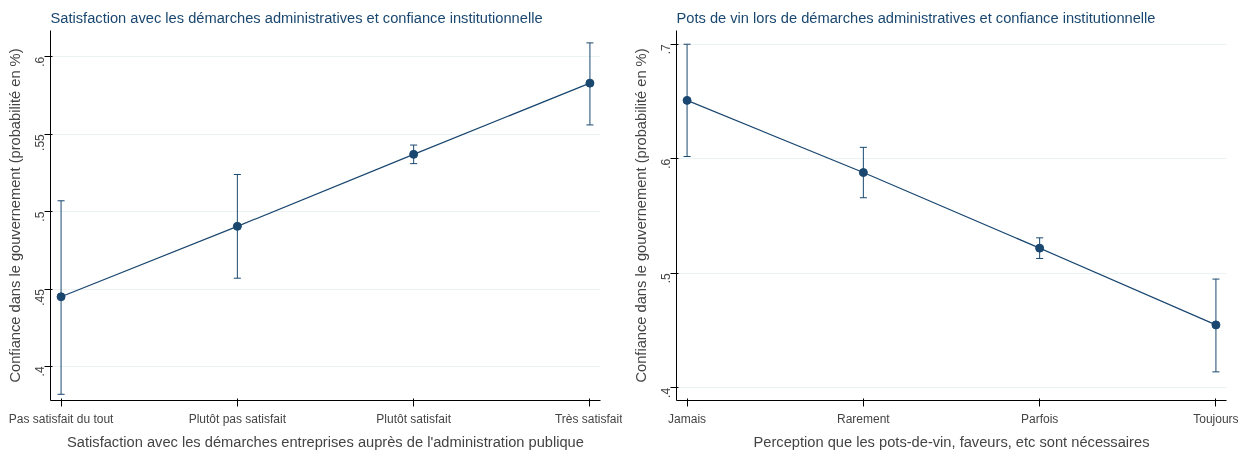  I want to click on x-tick-label: Rarement, so click(864, 418).